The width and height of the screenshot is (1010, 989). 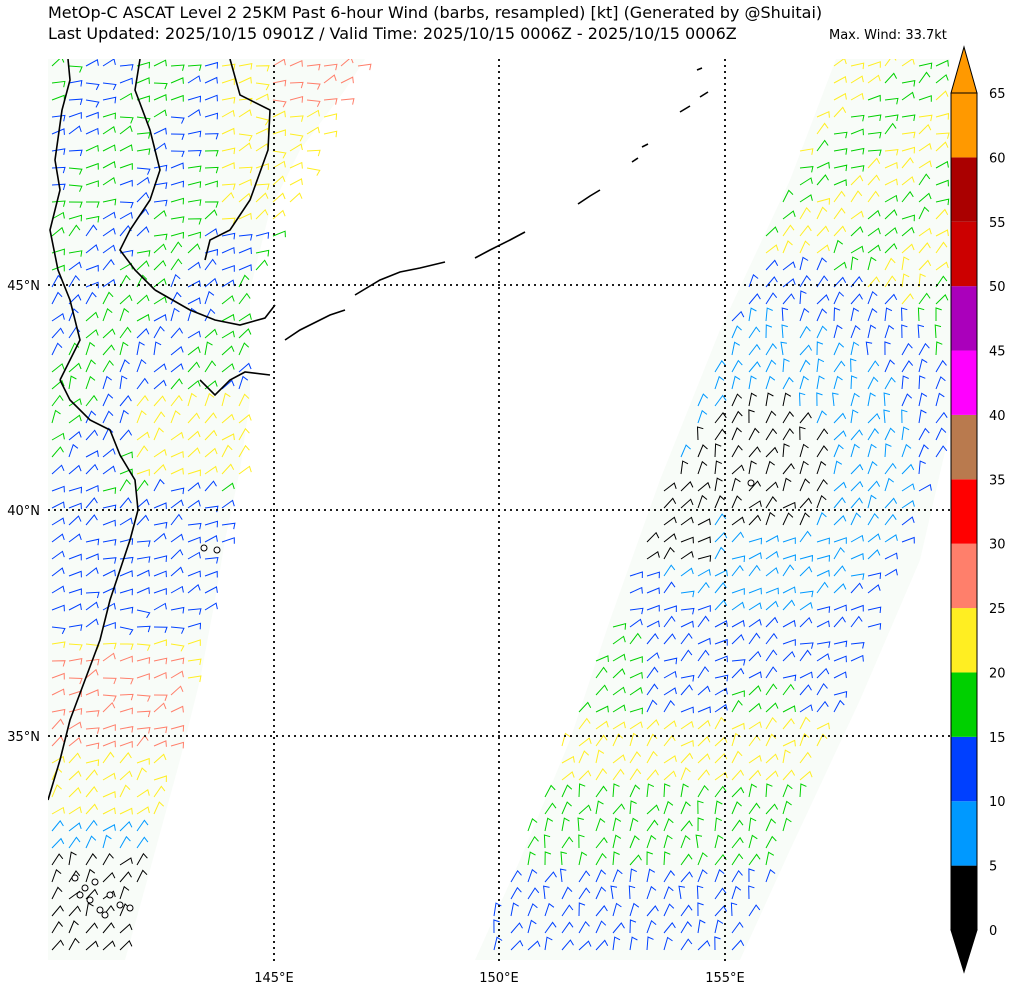 I want to click on calm-wind-circle, so click(x=130, y=908).